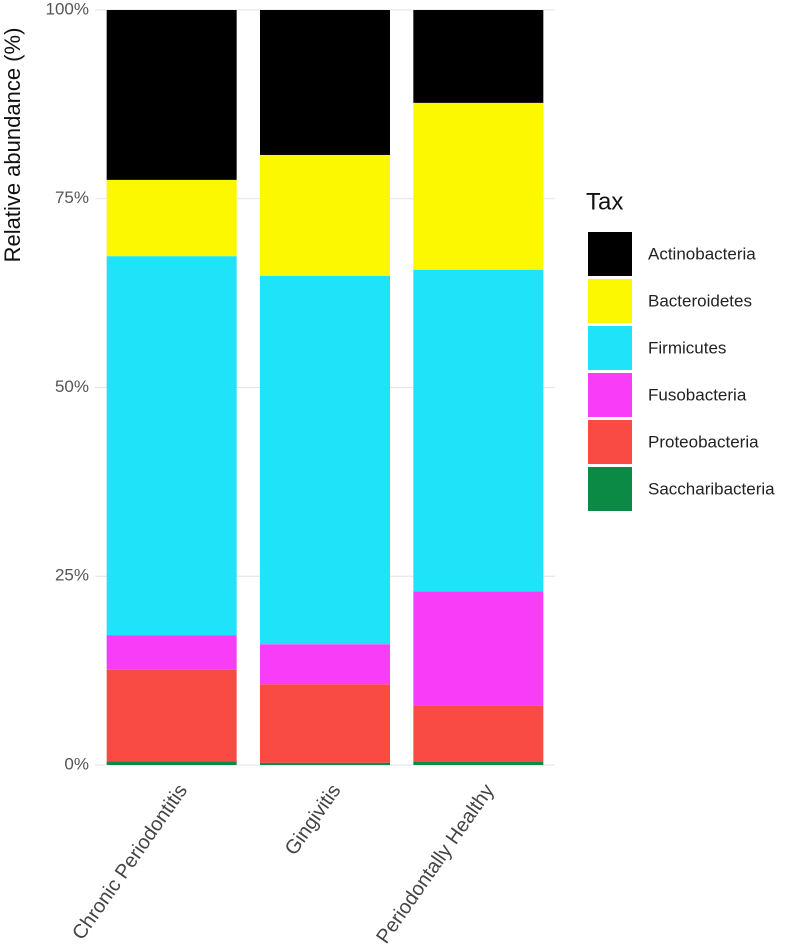 The image size is (800, 949). What do you see at coordinates (702, 253) in the screenshot?
I see `legend-label: Actinobacteria` at bounding box center [702, 253].